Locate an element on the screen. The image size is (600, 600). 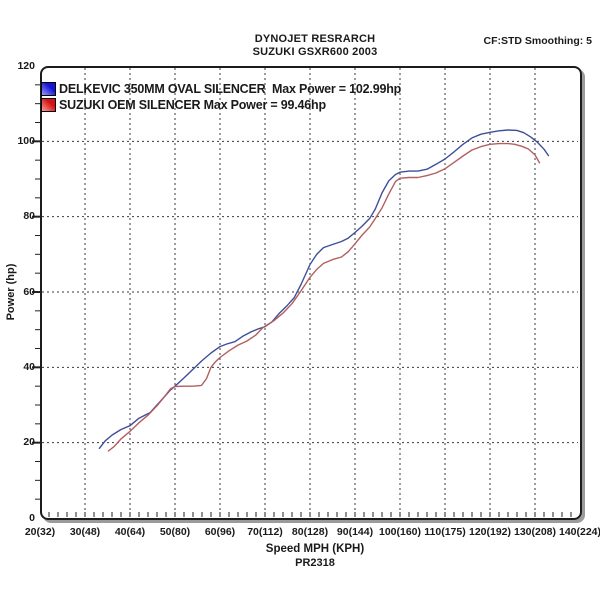
x-tick-label: 80(128) is located at coordinates (310, 532).